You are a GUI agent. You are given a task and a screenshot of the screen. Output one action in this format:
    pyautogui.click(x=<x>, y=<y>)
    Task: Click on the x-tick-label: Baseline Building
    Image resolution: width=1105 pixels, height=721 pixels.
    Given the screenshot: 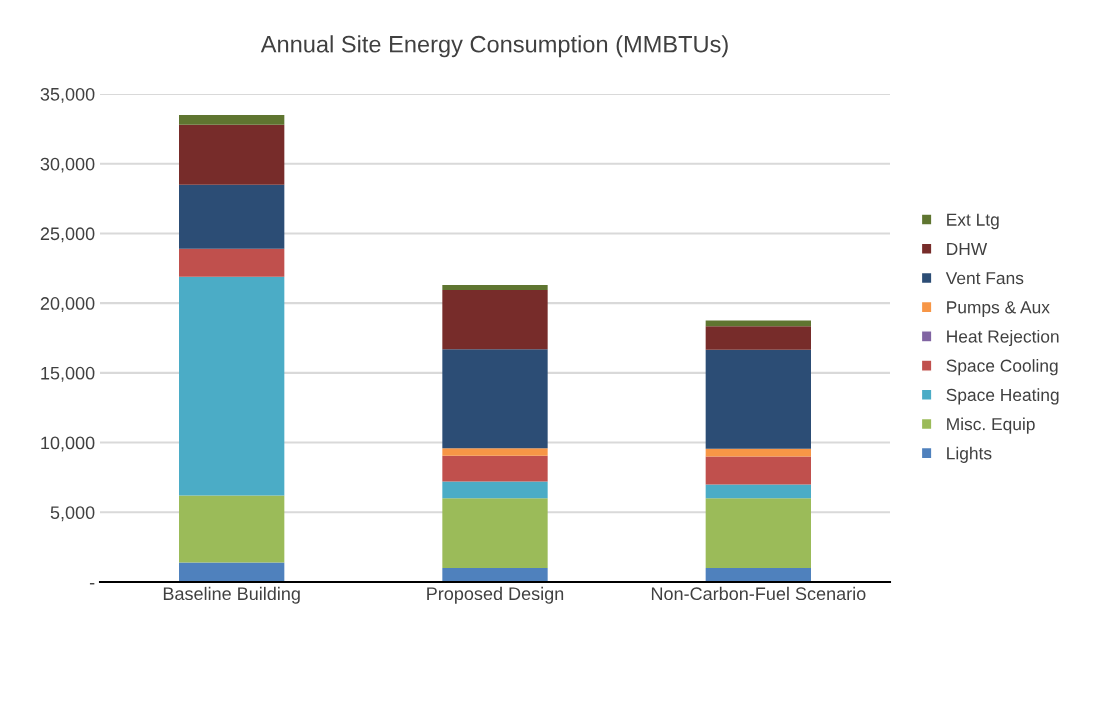 What is the action you would take?
    pyautogui.click(x=231, y=595)
    